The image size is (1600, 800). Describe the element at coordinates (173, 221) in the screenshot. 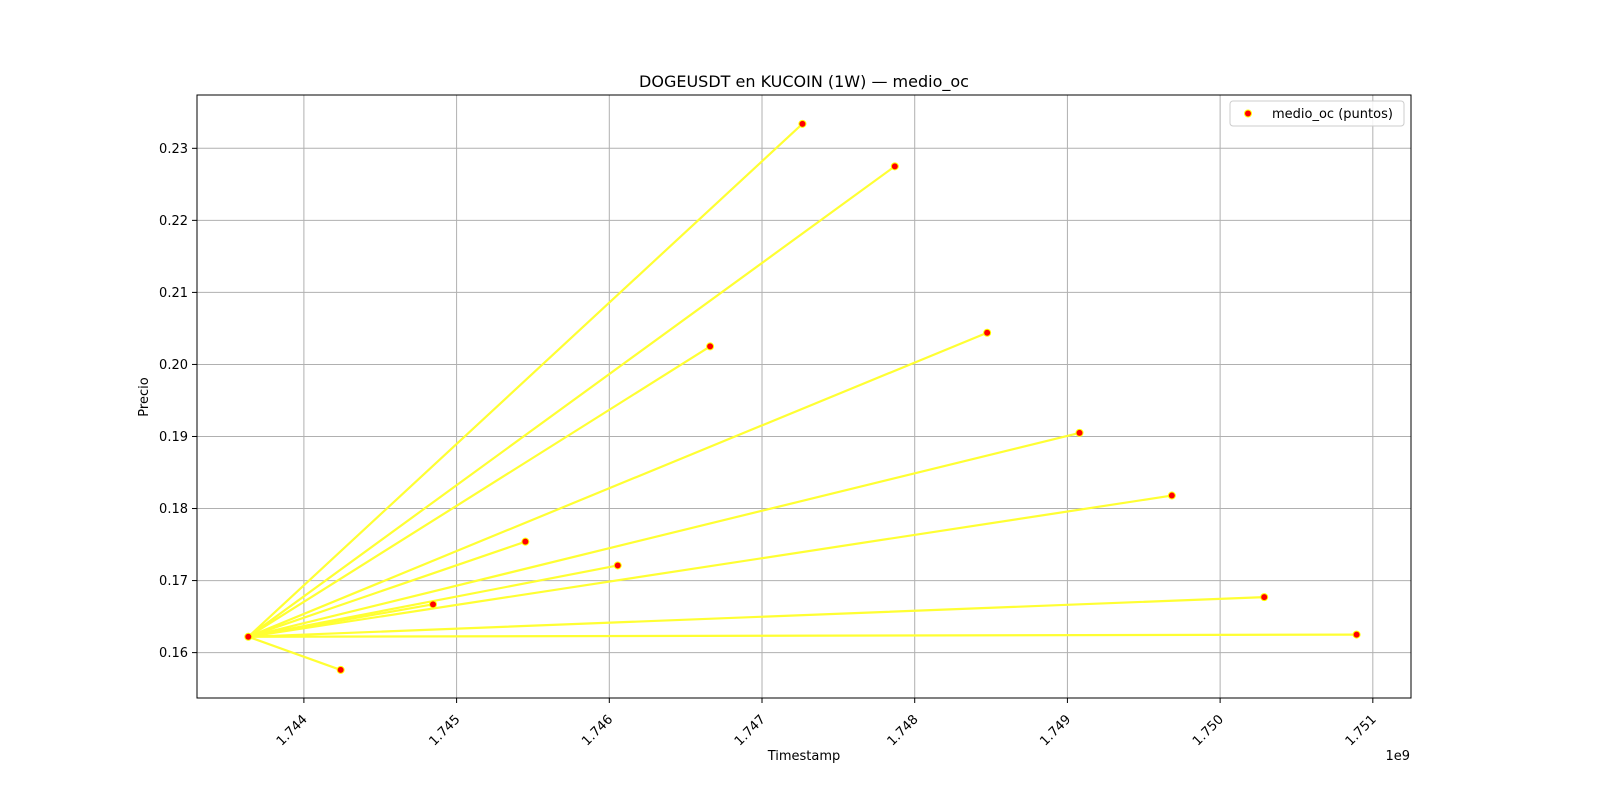

I see `y-tick-label: 0.22` at that location.